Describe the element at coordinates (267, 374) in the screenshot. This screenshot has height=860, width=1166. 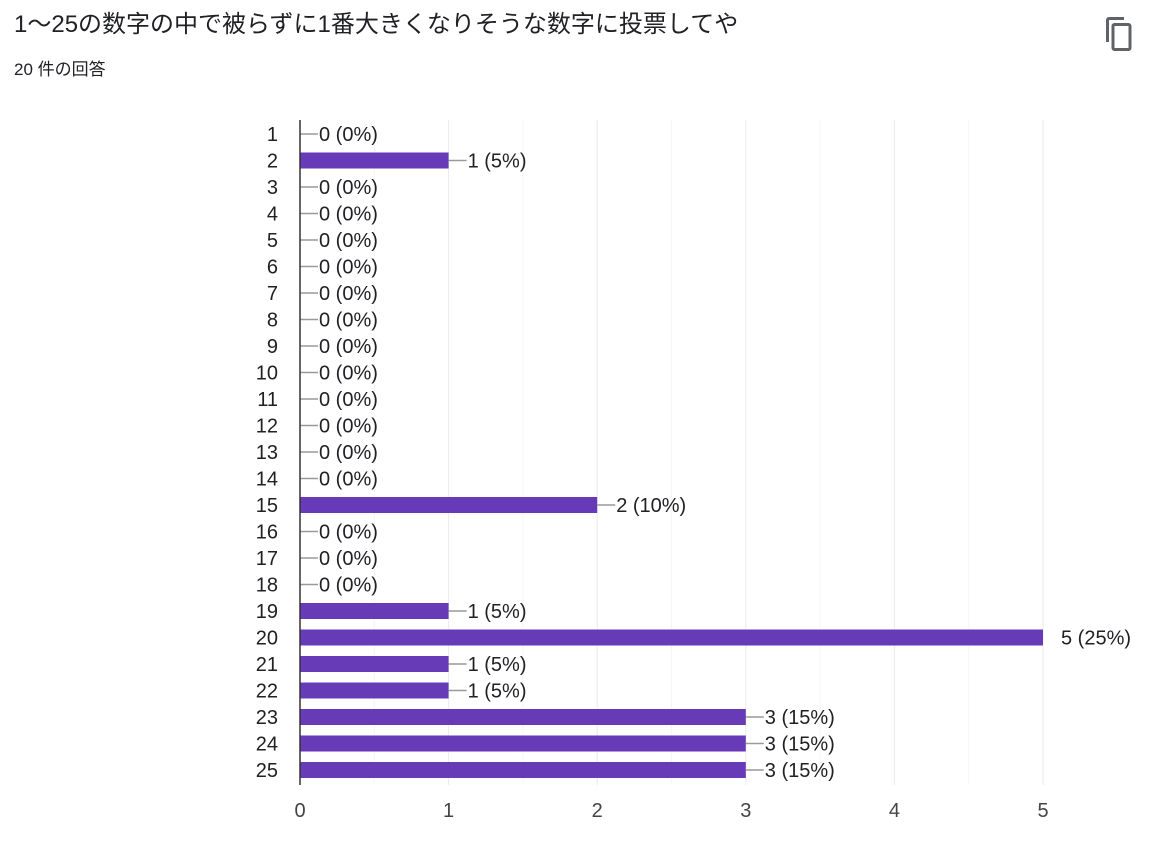
I see `category-label: 10` at that location.